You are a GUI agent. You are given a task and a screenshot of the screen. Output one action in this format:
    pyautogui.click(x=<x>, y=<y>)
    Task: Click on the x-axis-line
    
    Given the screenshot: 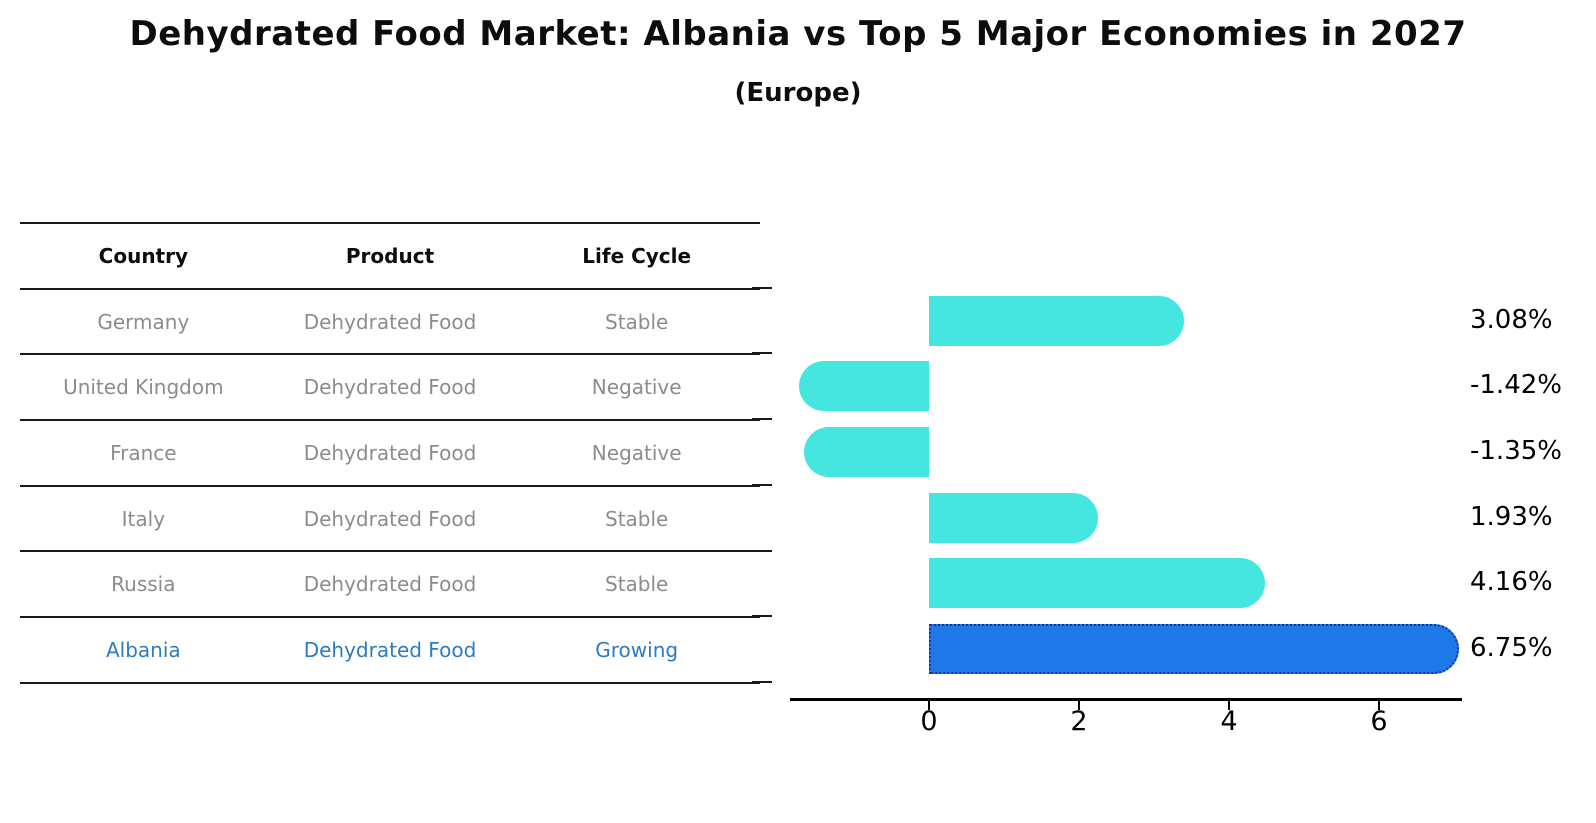 What is the action you would take?
    pyautogui.click(x=1126, y=699)
    